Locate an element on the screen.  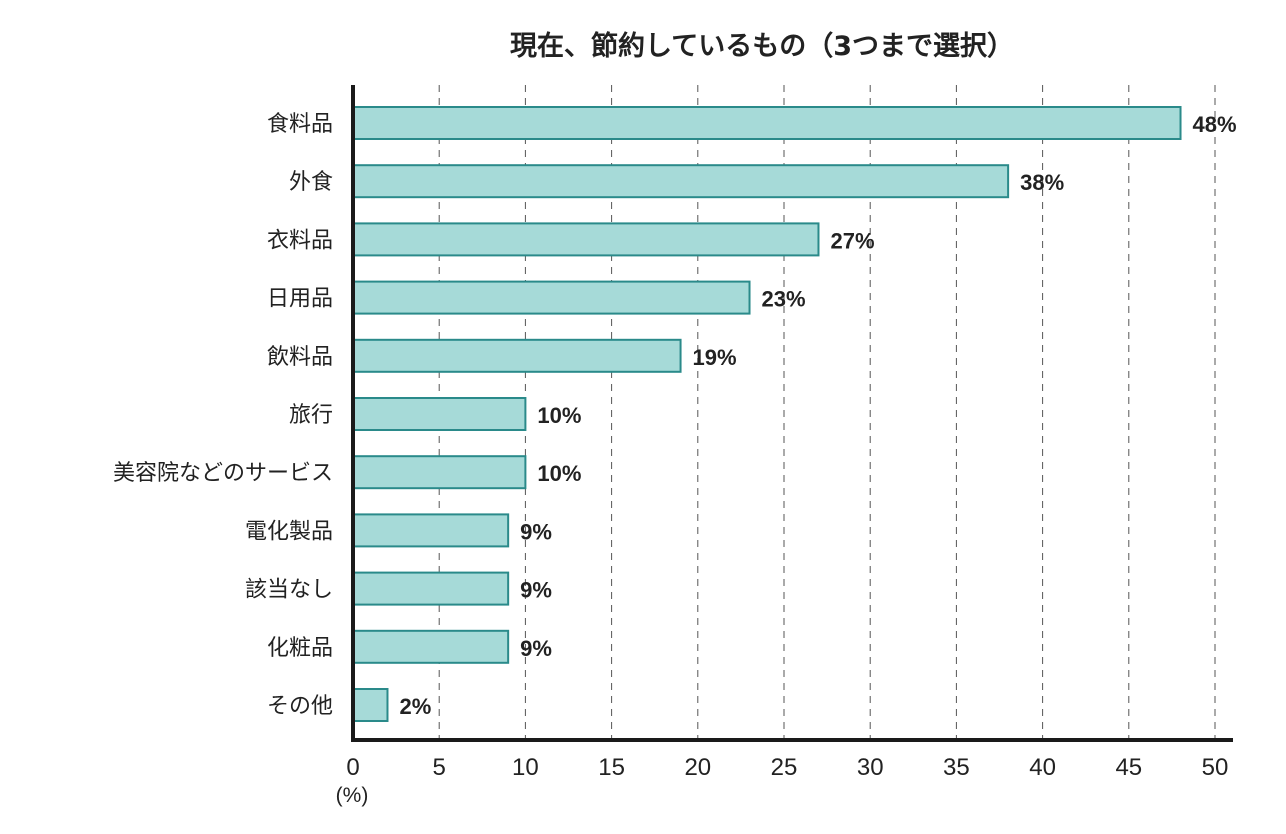
value-label: 27% is located at coordinates (852, 240).